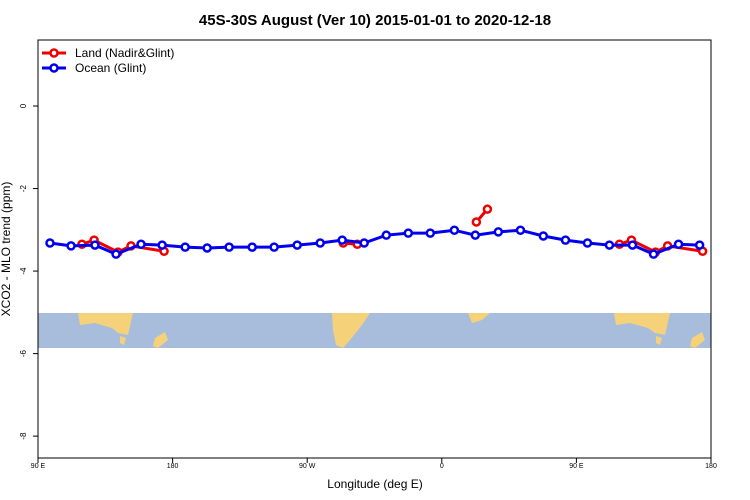 The height and width of the screenshot is (500, 750). What do you see at coordinates (23, 271) in the screenshot?
I see `y-tick-label: -4` at bounding box center [23, 271].